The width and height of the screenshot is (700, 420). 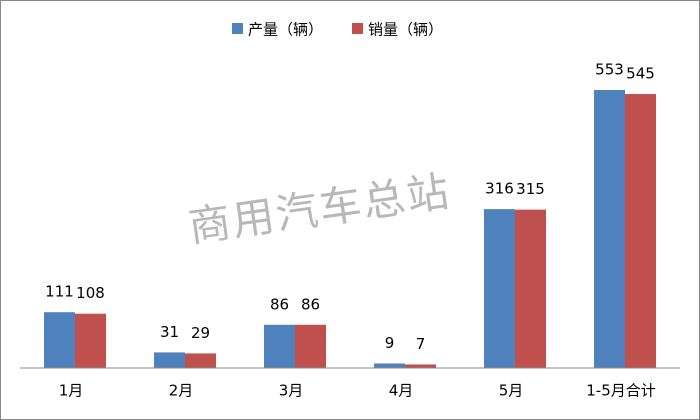 What do you see at coordinates (621, 391) in the screenshot?
I see `x-tick-label: 1-5月合计` at bounding box center [621, 391].